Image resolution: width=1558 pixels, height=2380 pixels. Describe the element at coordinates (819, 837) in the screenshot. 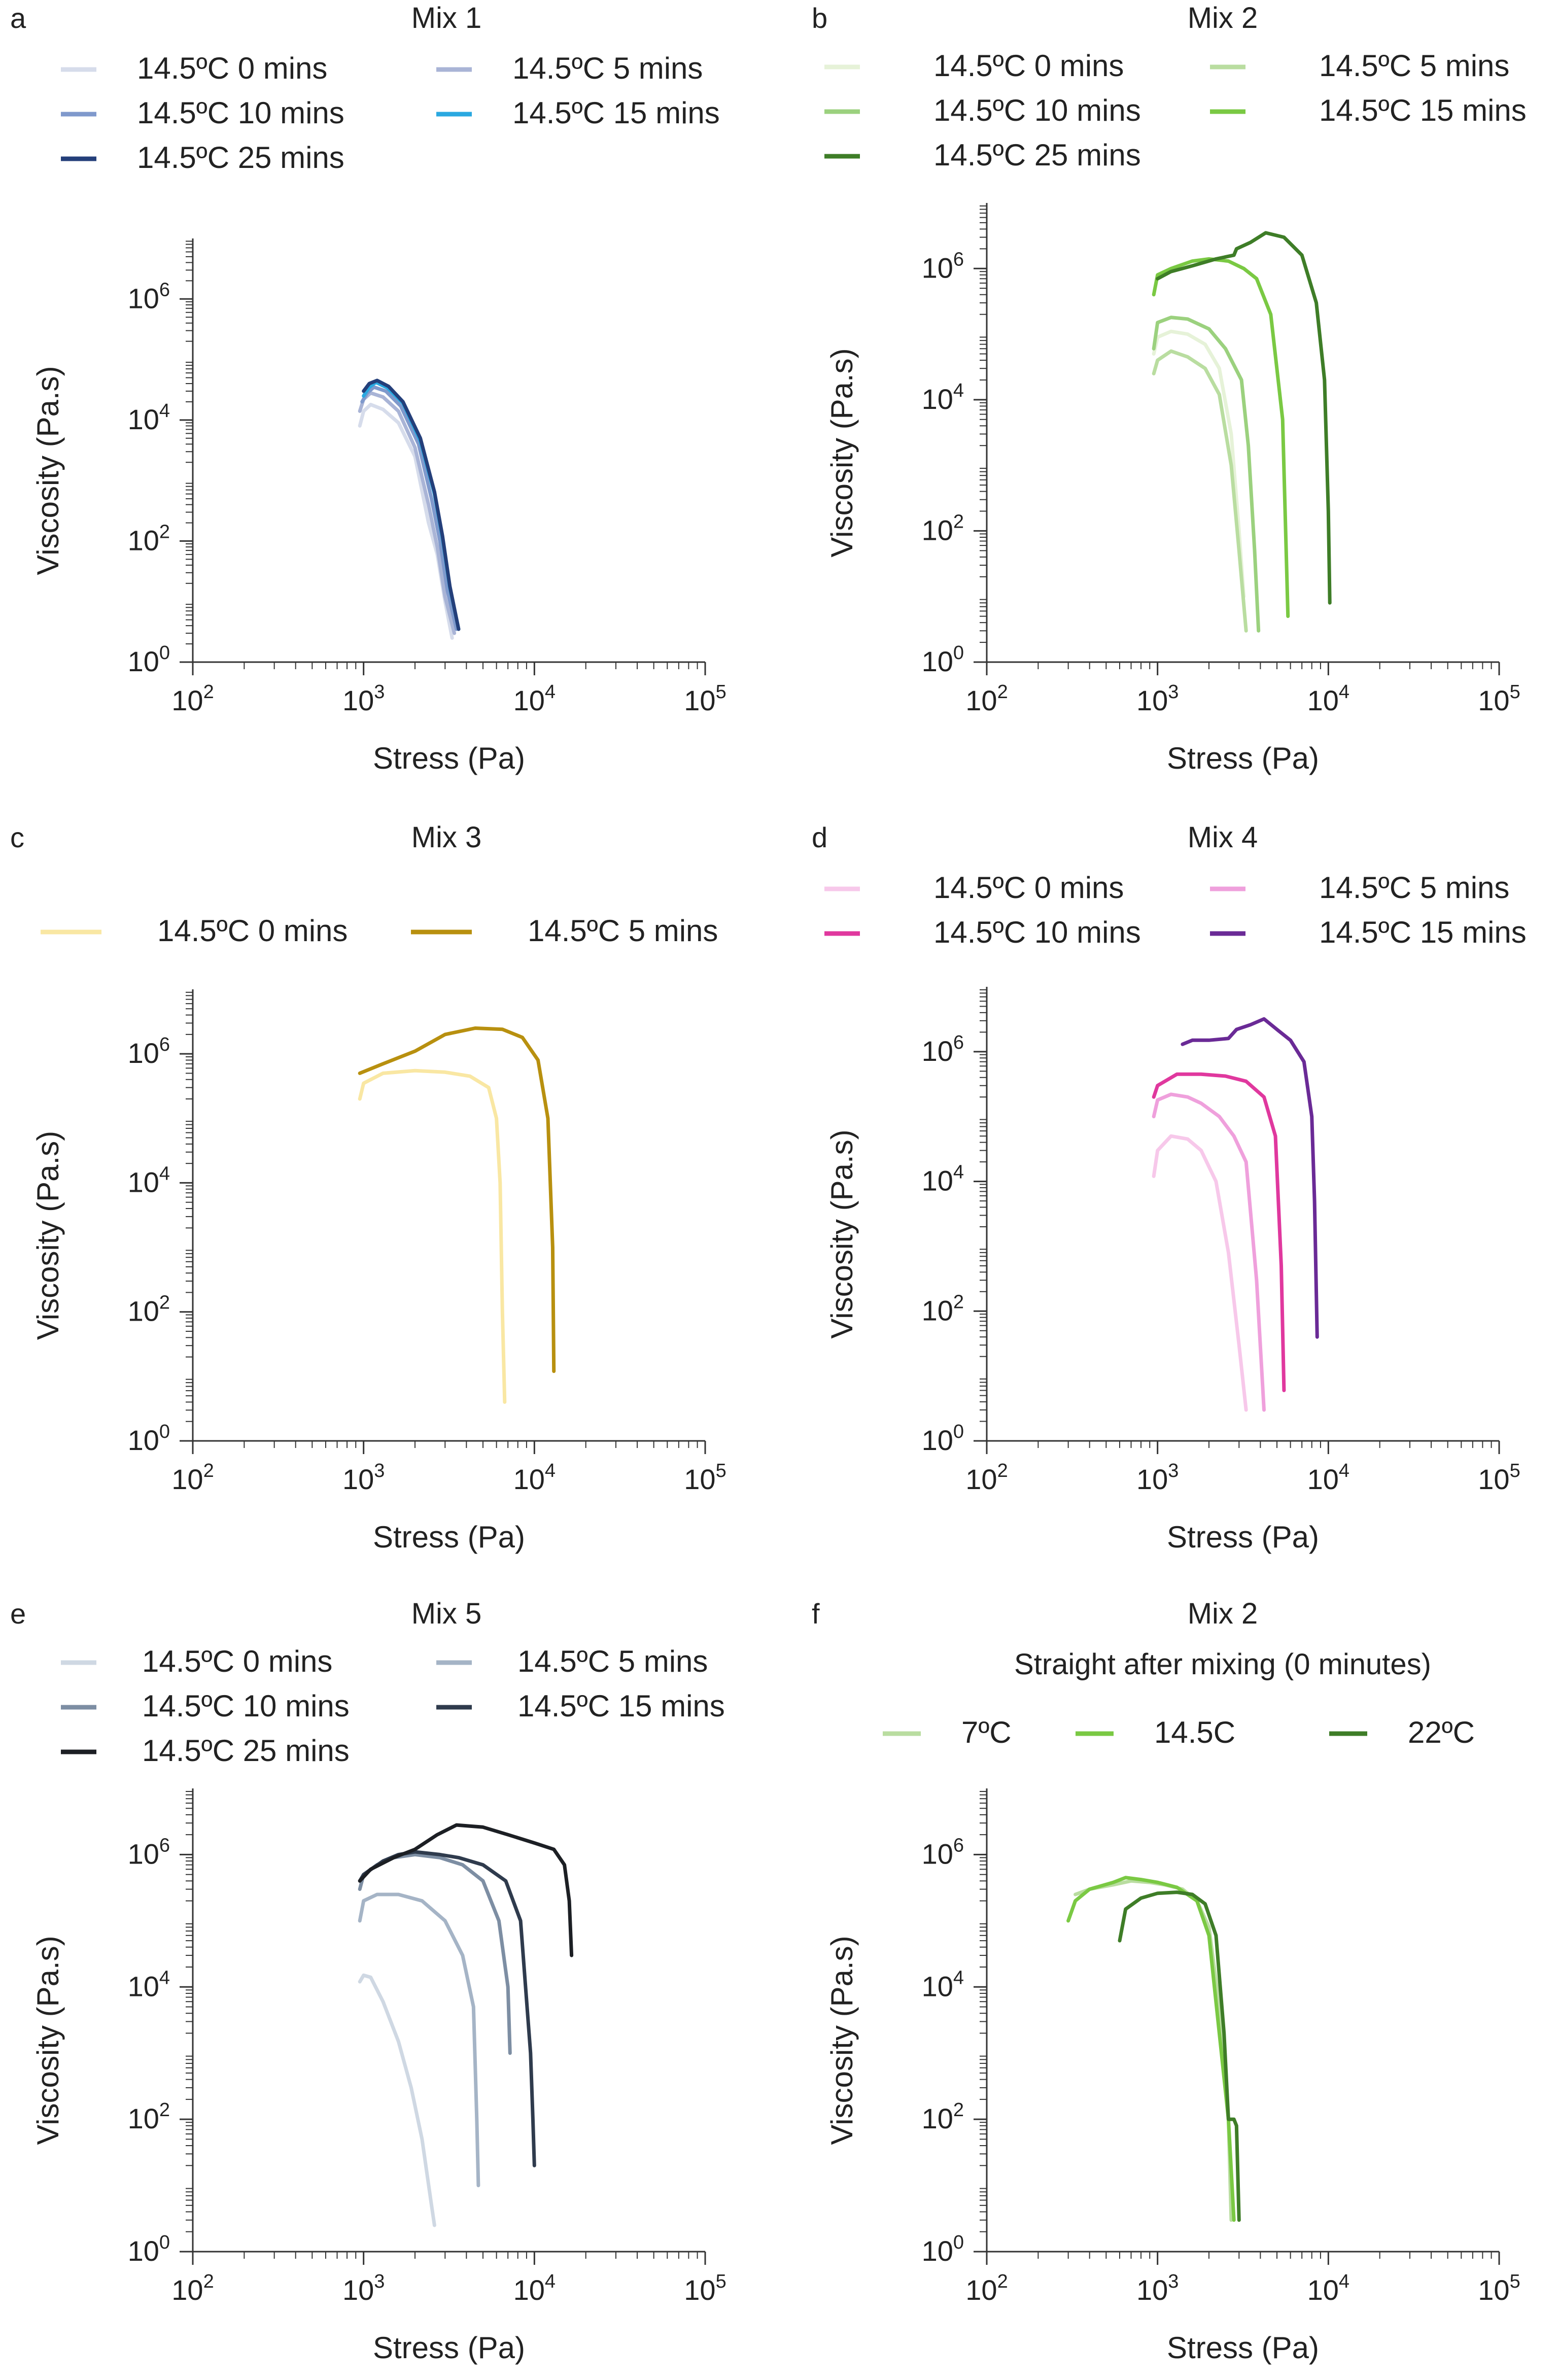

I see `panel-letter: d` at that location.